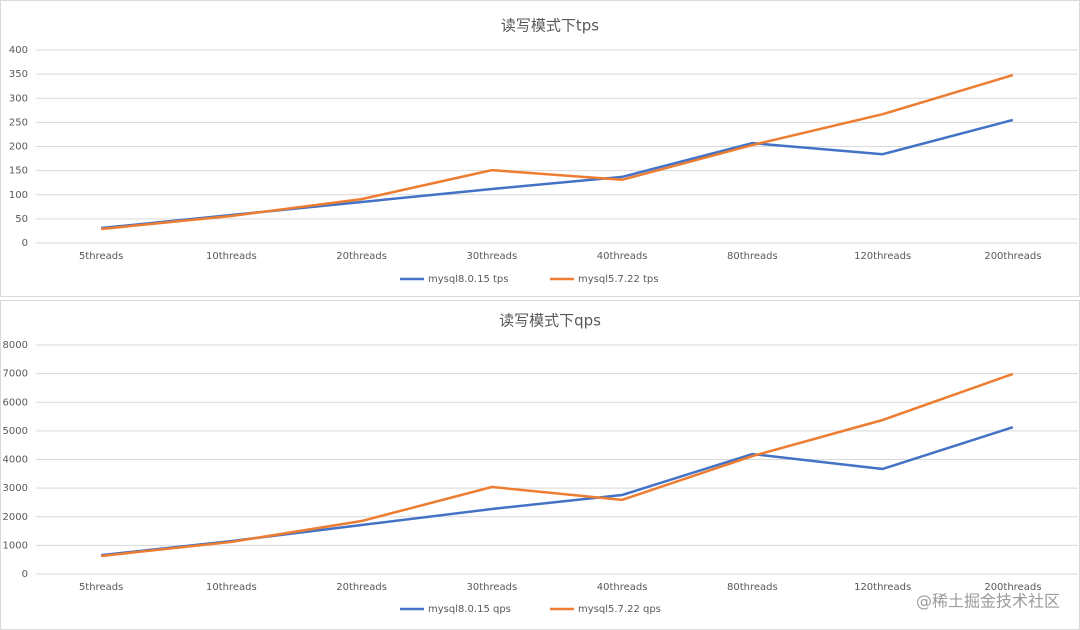 This screenshot has height=630, width=1080. What do you see at coordinates (550, 26) in the screenshot?
I see `chart-title: 读写模式下tps` at bounding box center [550, 26].